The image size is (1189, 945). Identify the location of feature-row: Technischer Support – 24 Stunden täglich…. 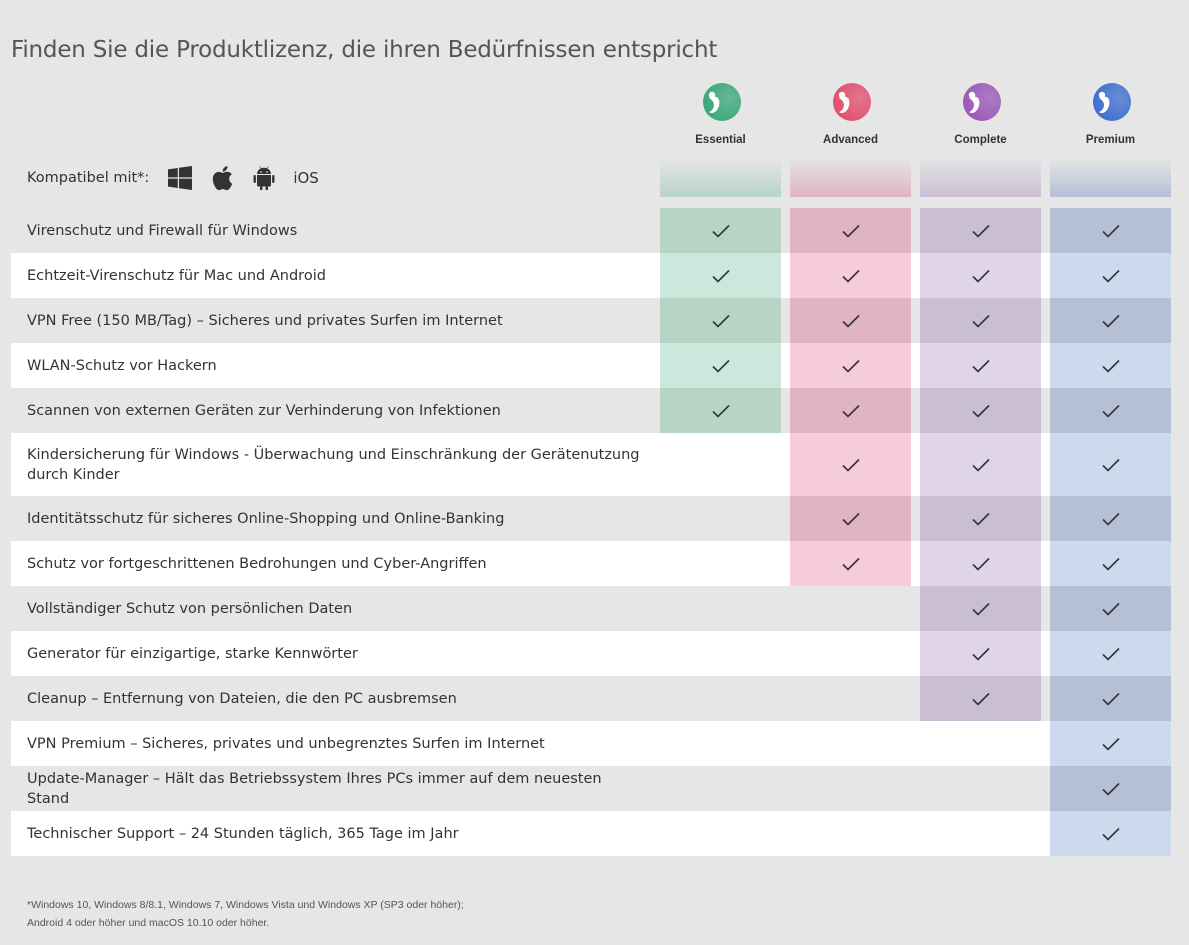
(591, 833).